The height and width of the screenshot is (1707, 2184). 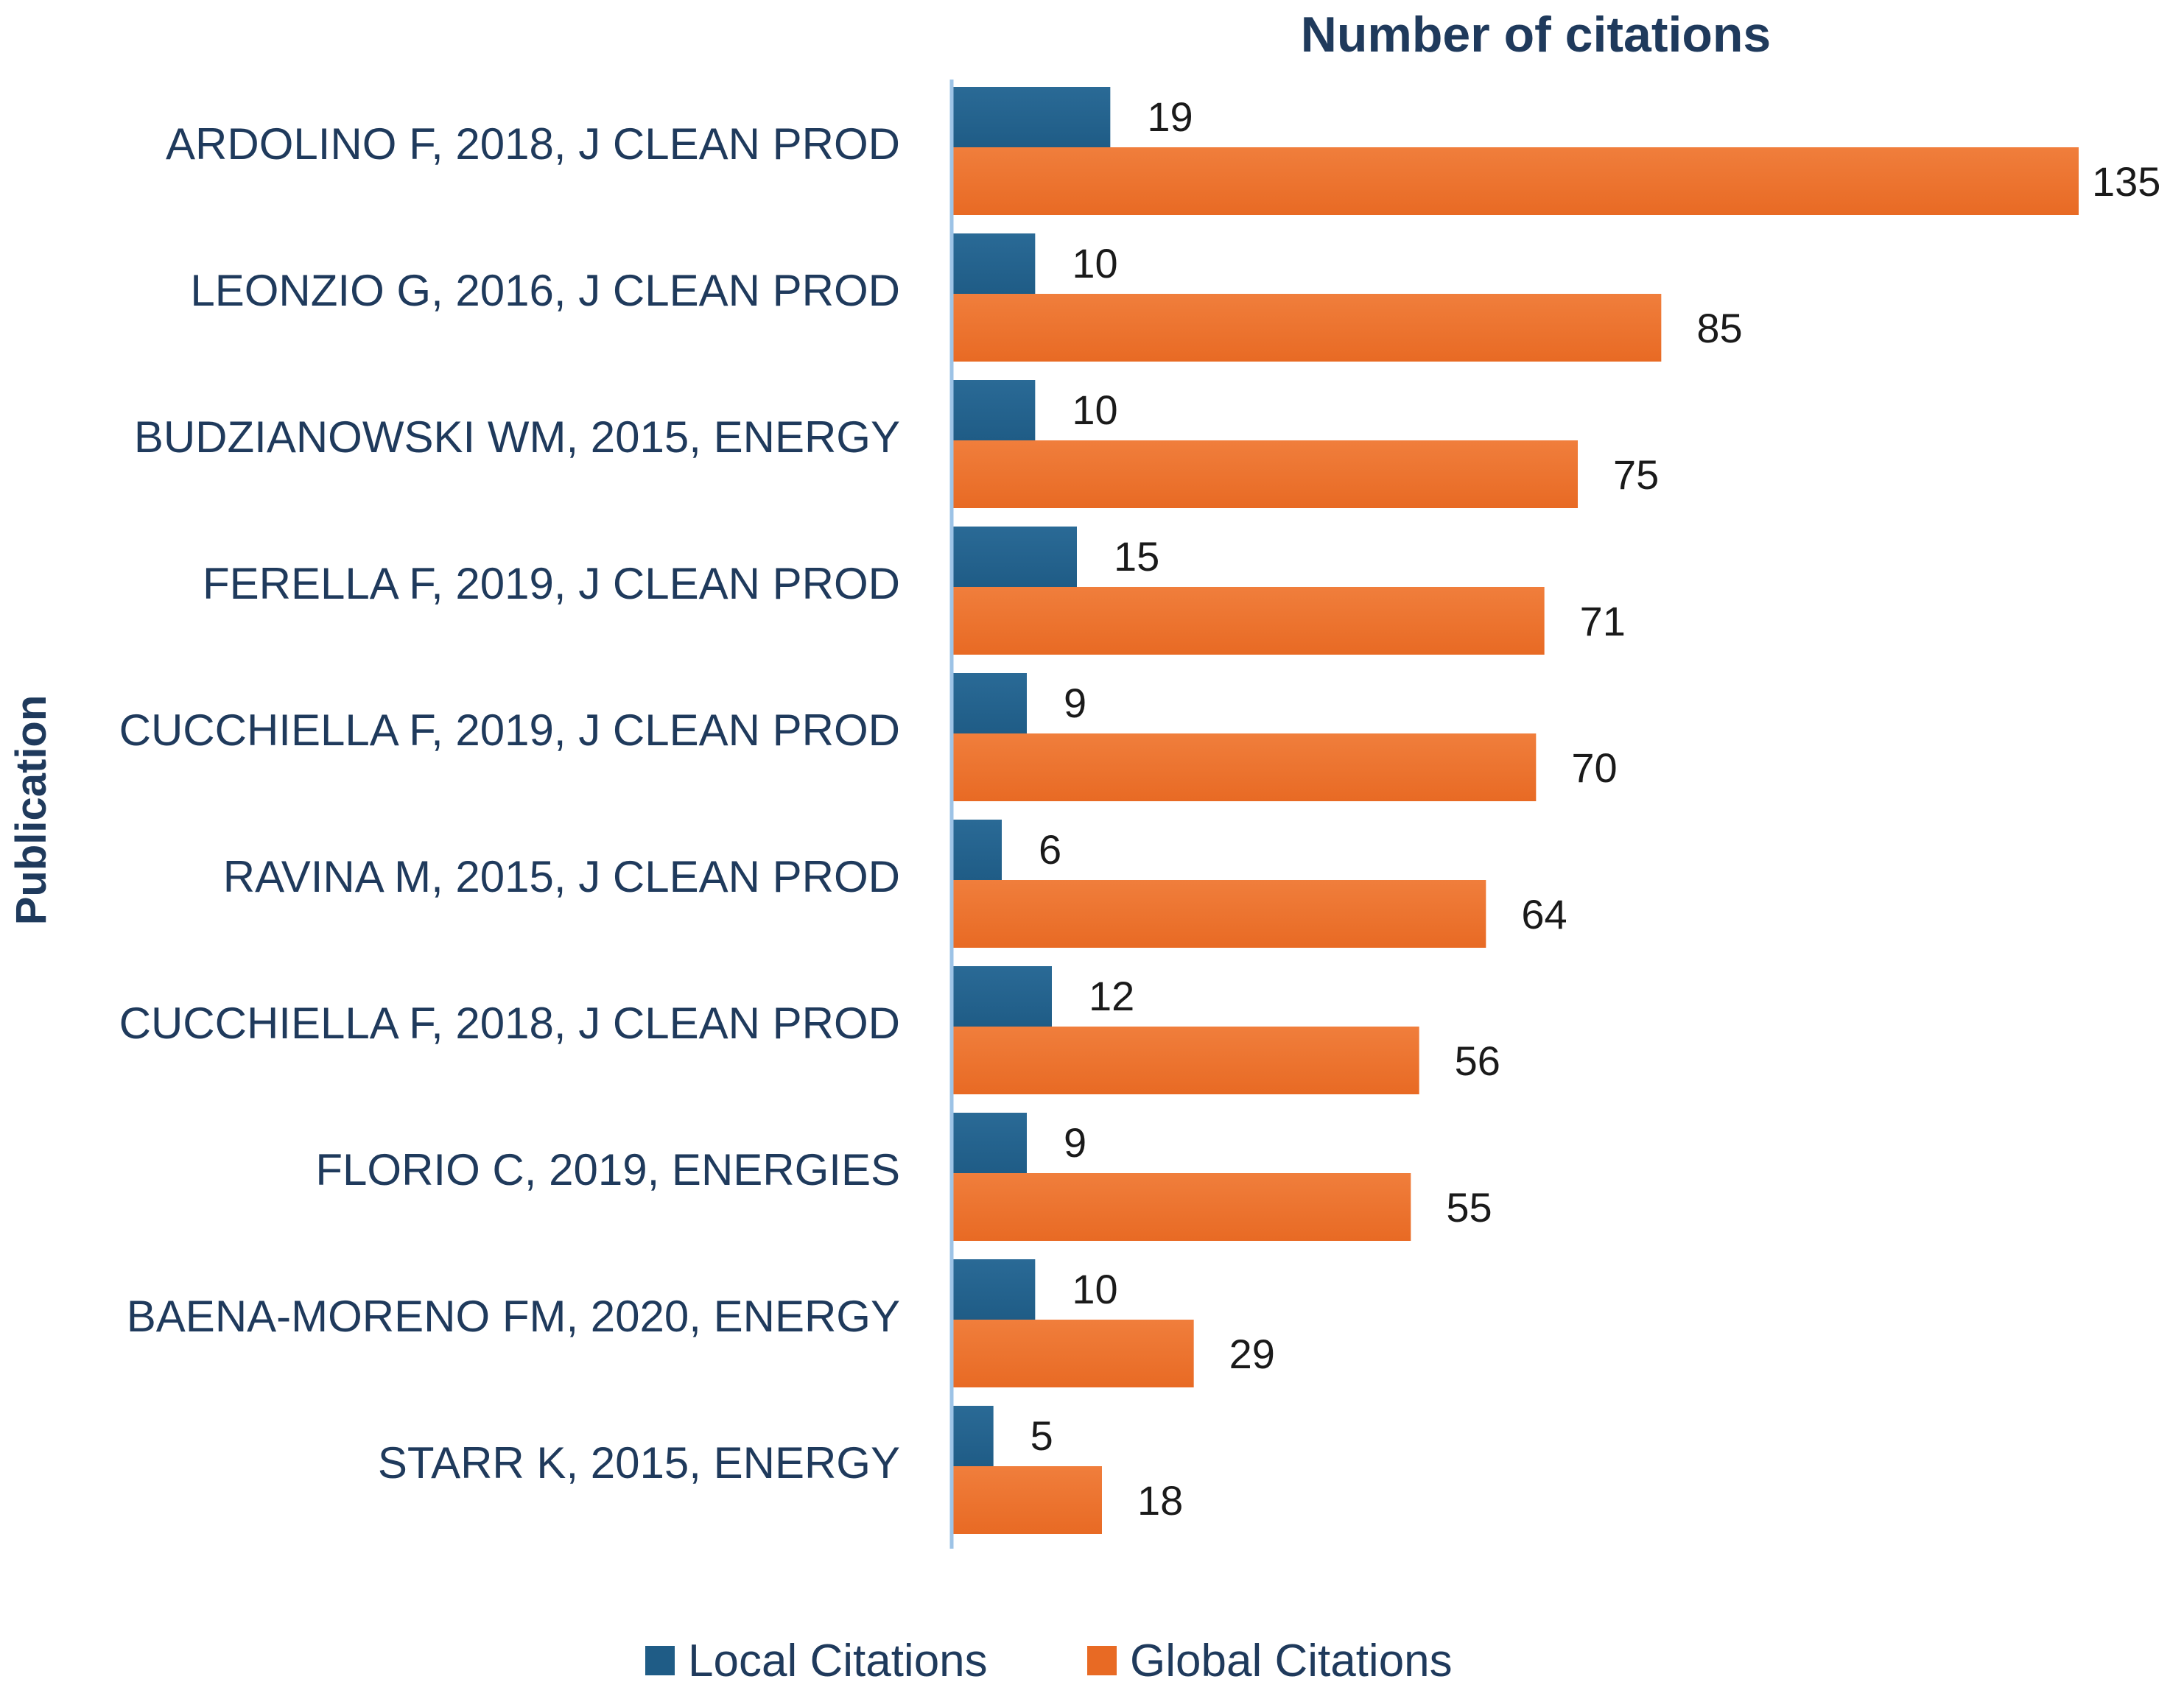 What do you see at coordinates (1603, 621) in the screenshot?
I see `value-label-global: 71` at bounding box center [1603, 621].